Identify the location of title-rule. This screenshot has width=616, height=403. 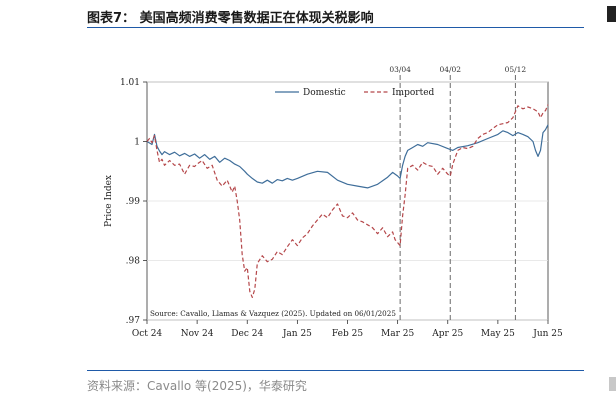
(335, 27).